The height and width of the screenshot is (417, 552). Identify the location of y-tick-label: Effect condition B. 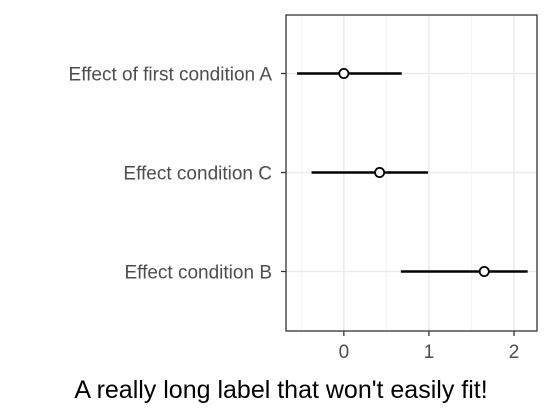
(198, 273).